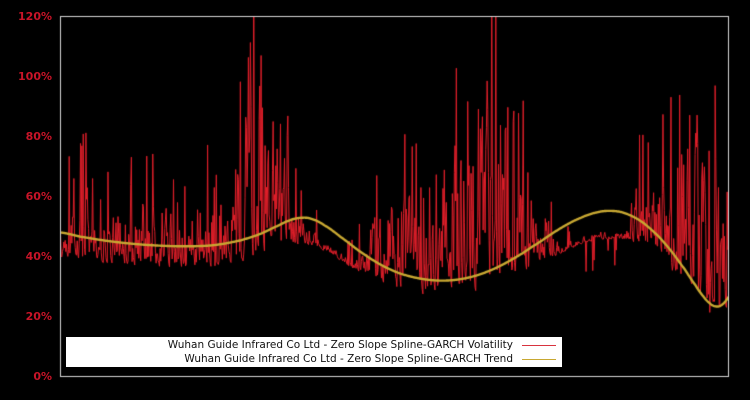  Describe the element at coordinates (38, 316) in the screenshot. I see `y-axis-tick-20: 20%` at that location.